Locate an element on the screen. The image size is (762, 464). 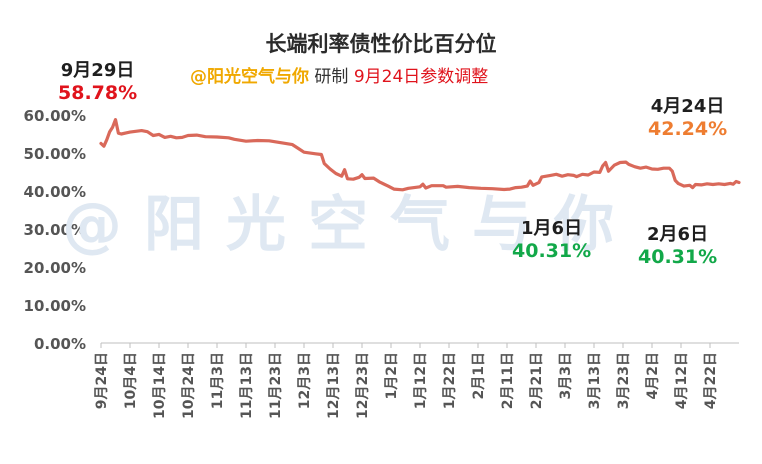
x-tick-label: 9月24日 is located at coordinates (102, 380).